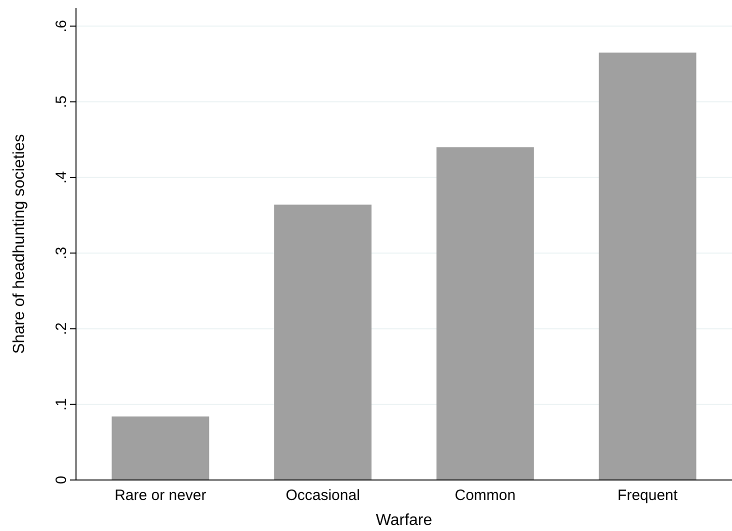 The height and width of the screenshot is (531, 732). What do you see at coordinates (61, 26) in the screenshot?
I see `y-tick-label: .6` at bounding box center [61, 26].